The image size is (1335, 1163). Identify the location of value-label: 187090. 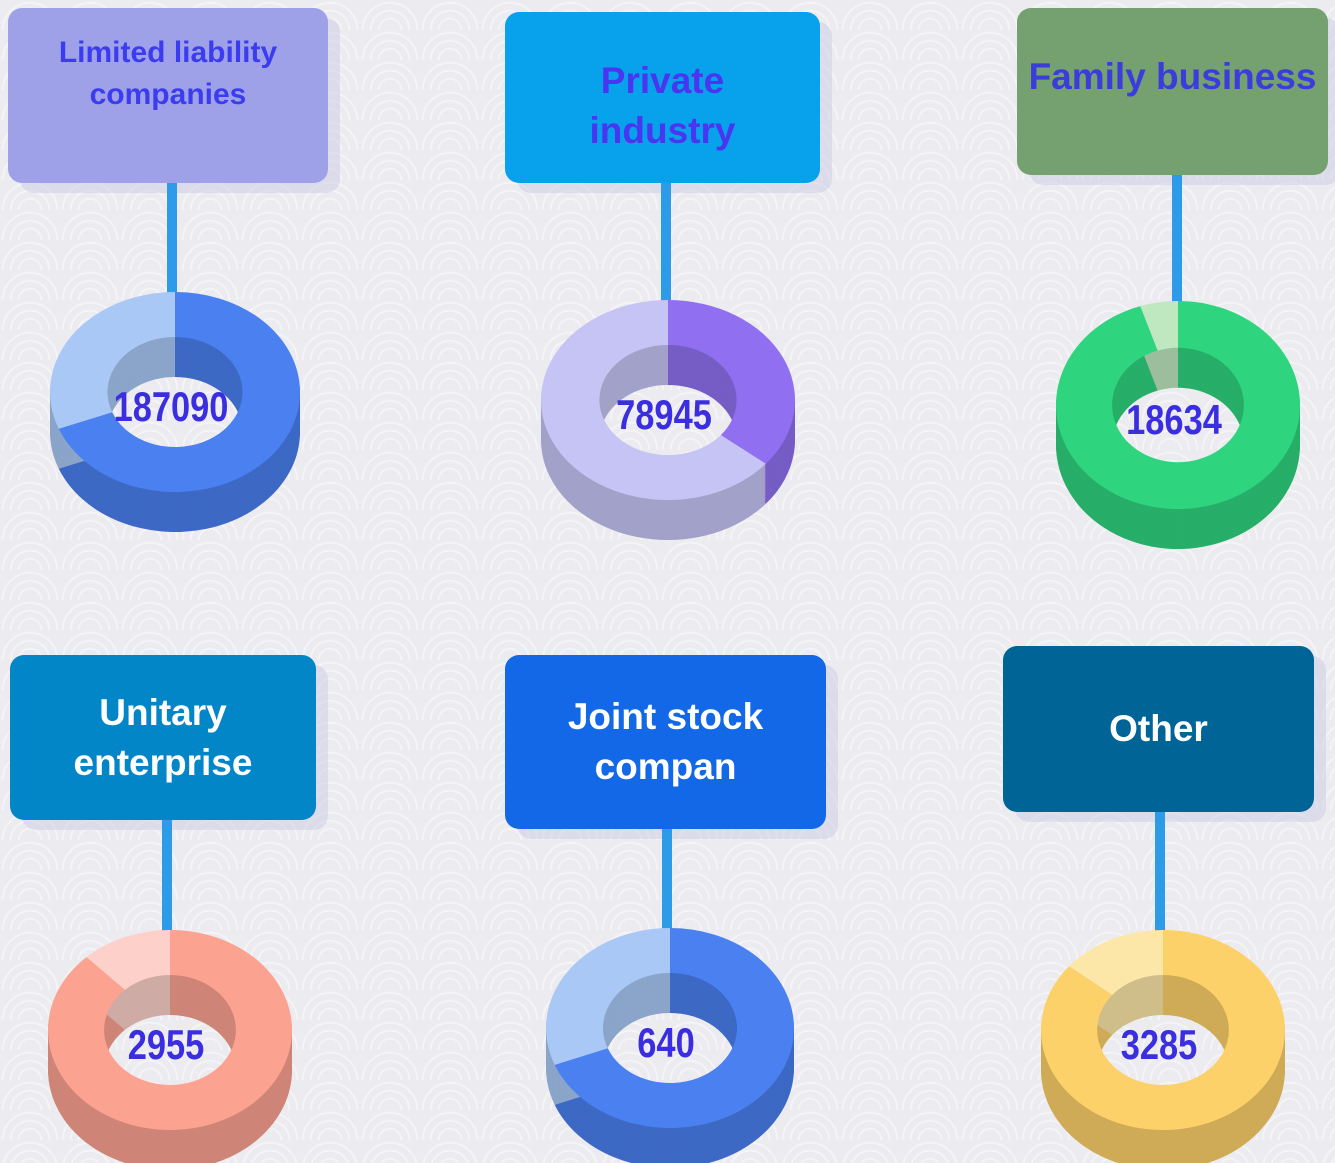
(171, 407).